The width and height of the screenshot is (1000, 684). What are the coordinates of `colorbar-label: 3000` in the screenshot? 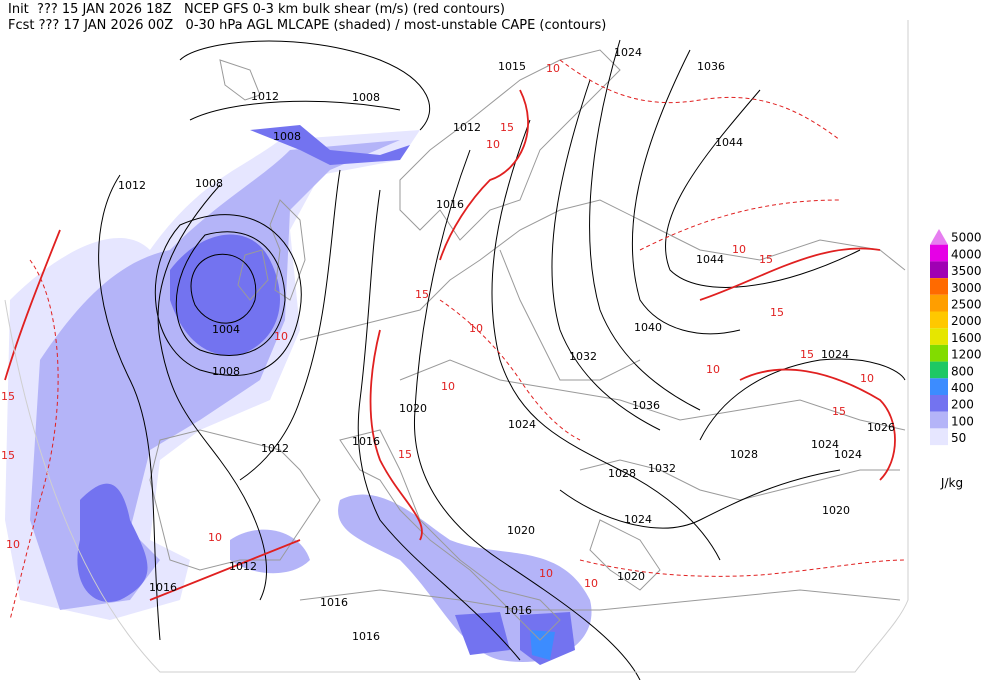 It's located at (966, 288).